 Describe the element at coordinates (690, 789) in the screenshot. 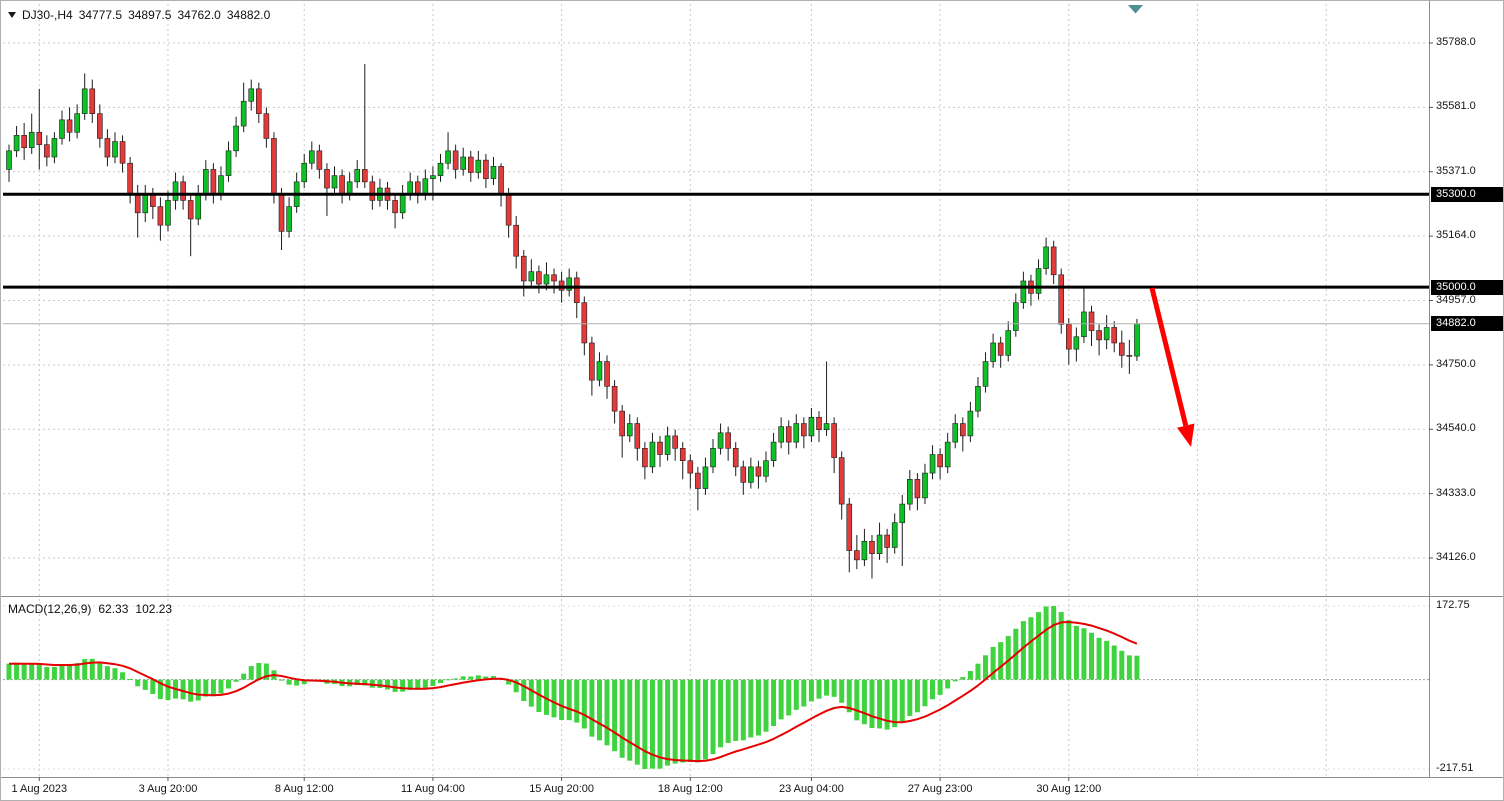

I see `time-axis-label: 18 Aug 12:00` at that location.